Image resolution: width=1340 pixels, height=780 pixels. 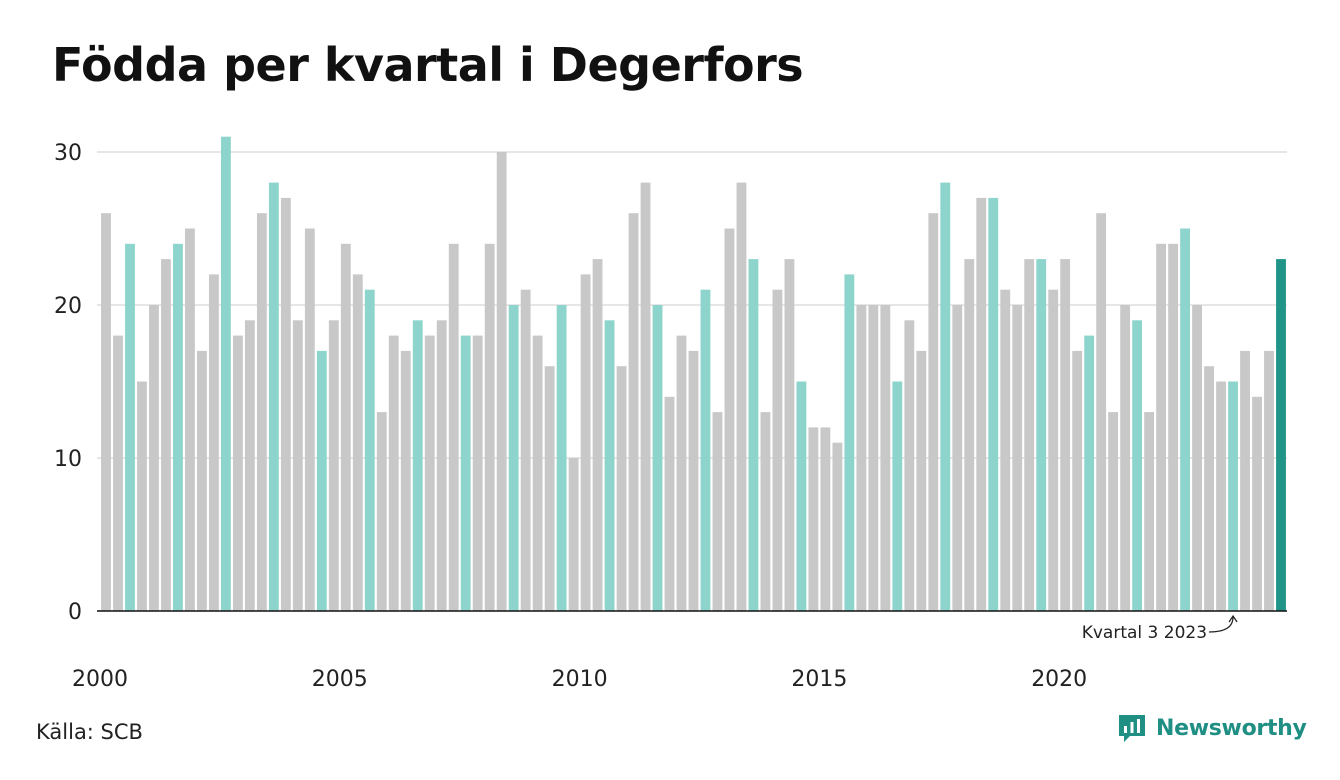 I want to click on annotation-arrow, so click(x=1223, y=623).